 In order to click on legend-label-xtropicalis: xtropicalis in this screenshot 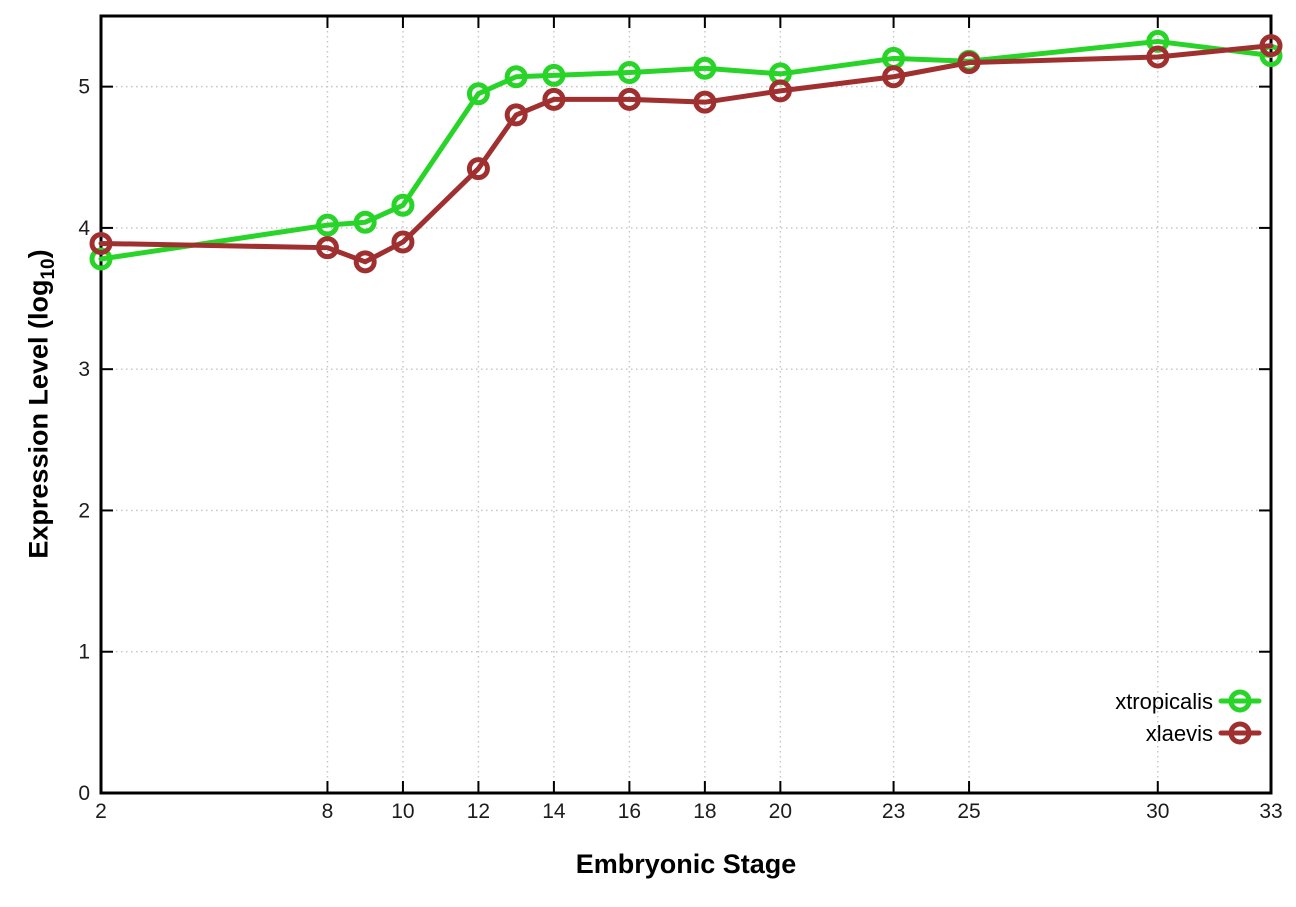, I will do `click(1164, 701)`.